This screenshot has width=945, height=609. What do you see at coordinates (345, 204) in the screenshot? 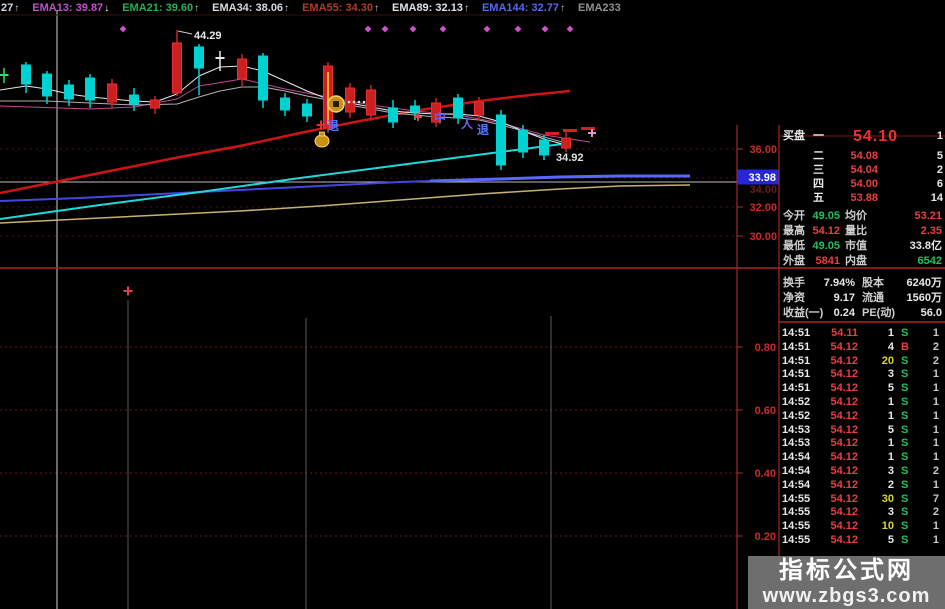
I see `ema233-line` at bounding box center [345, 204].